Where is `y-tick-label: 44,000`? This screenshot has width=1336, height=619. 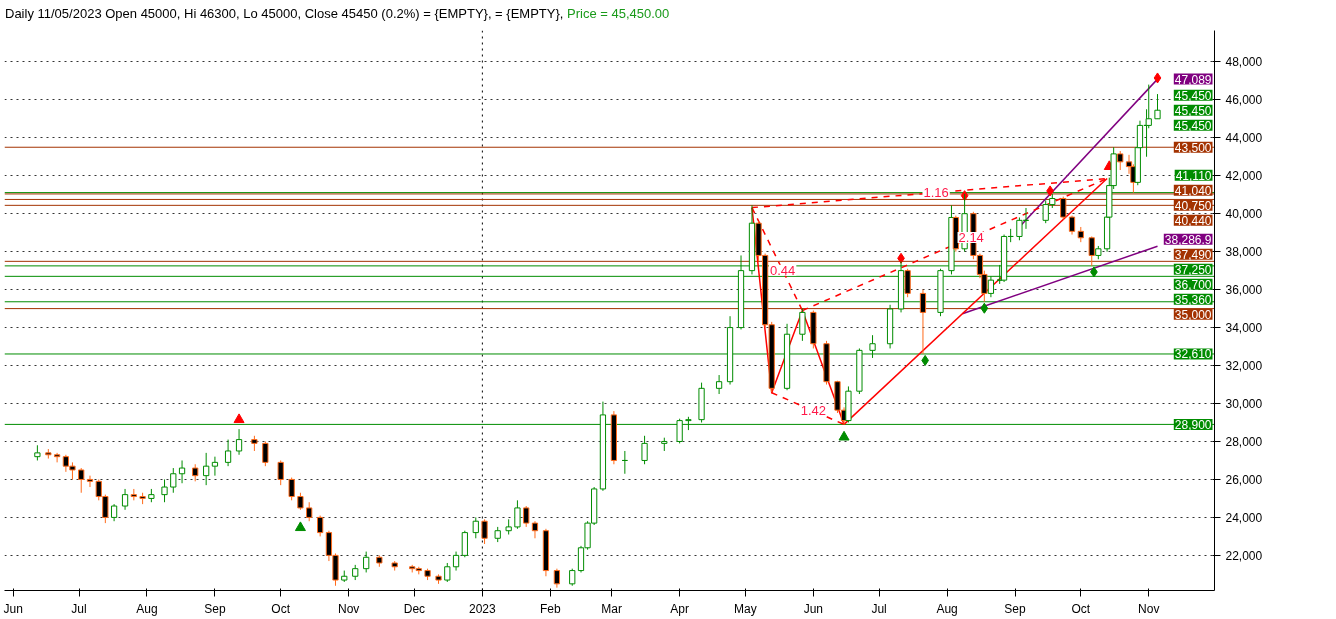
y-tick-label: 44,000 is located at coordinates (1244, 138).